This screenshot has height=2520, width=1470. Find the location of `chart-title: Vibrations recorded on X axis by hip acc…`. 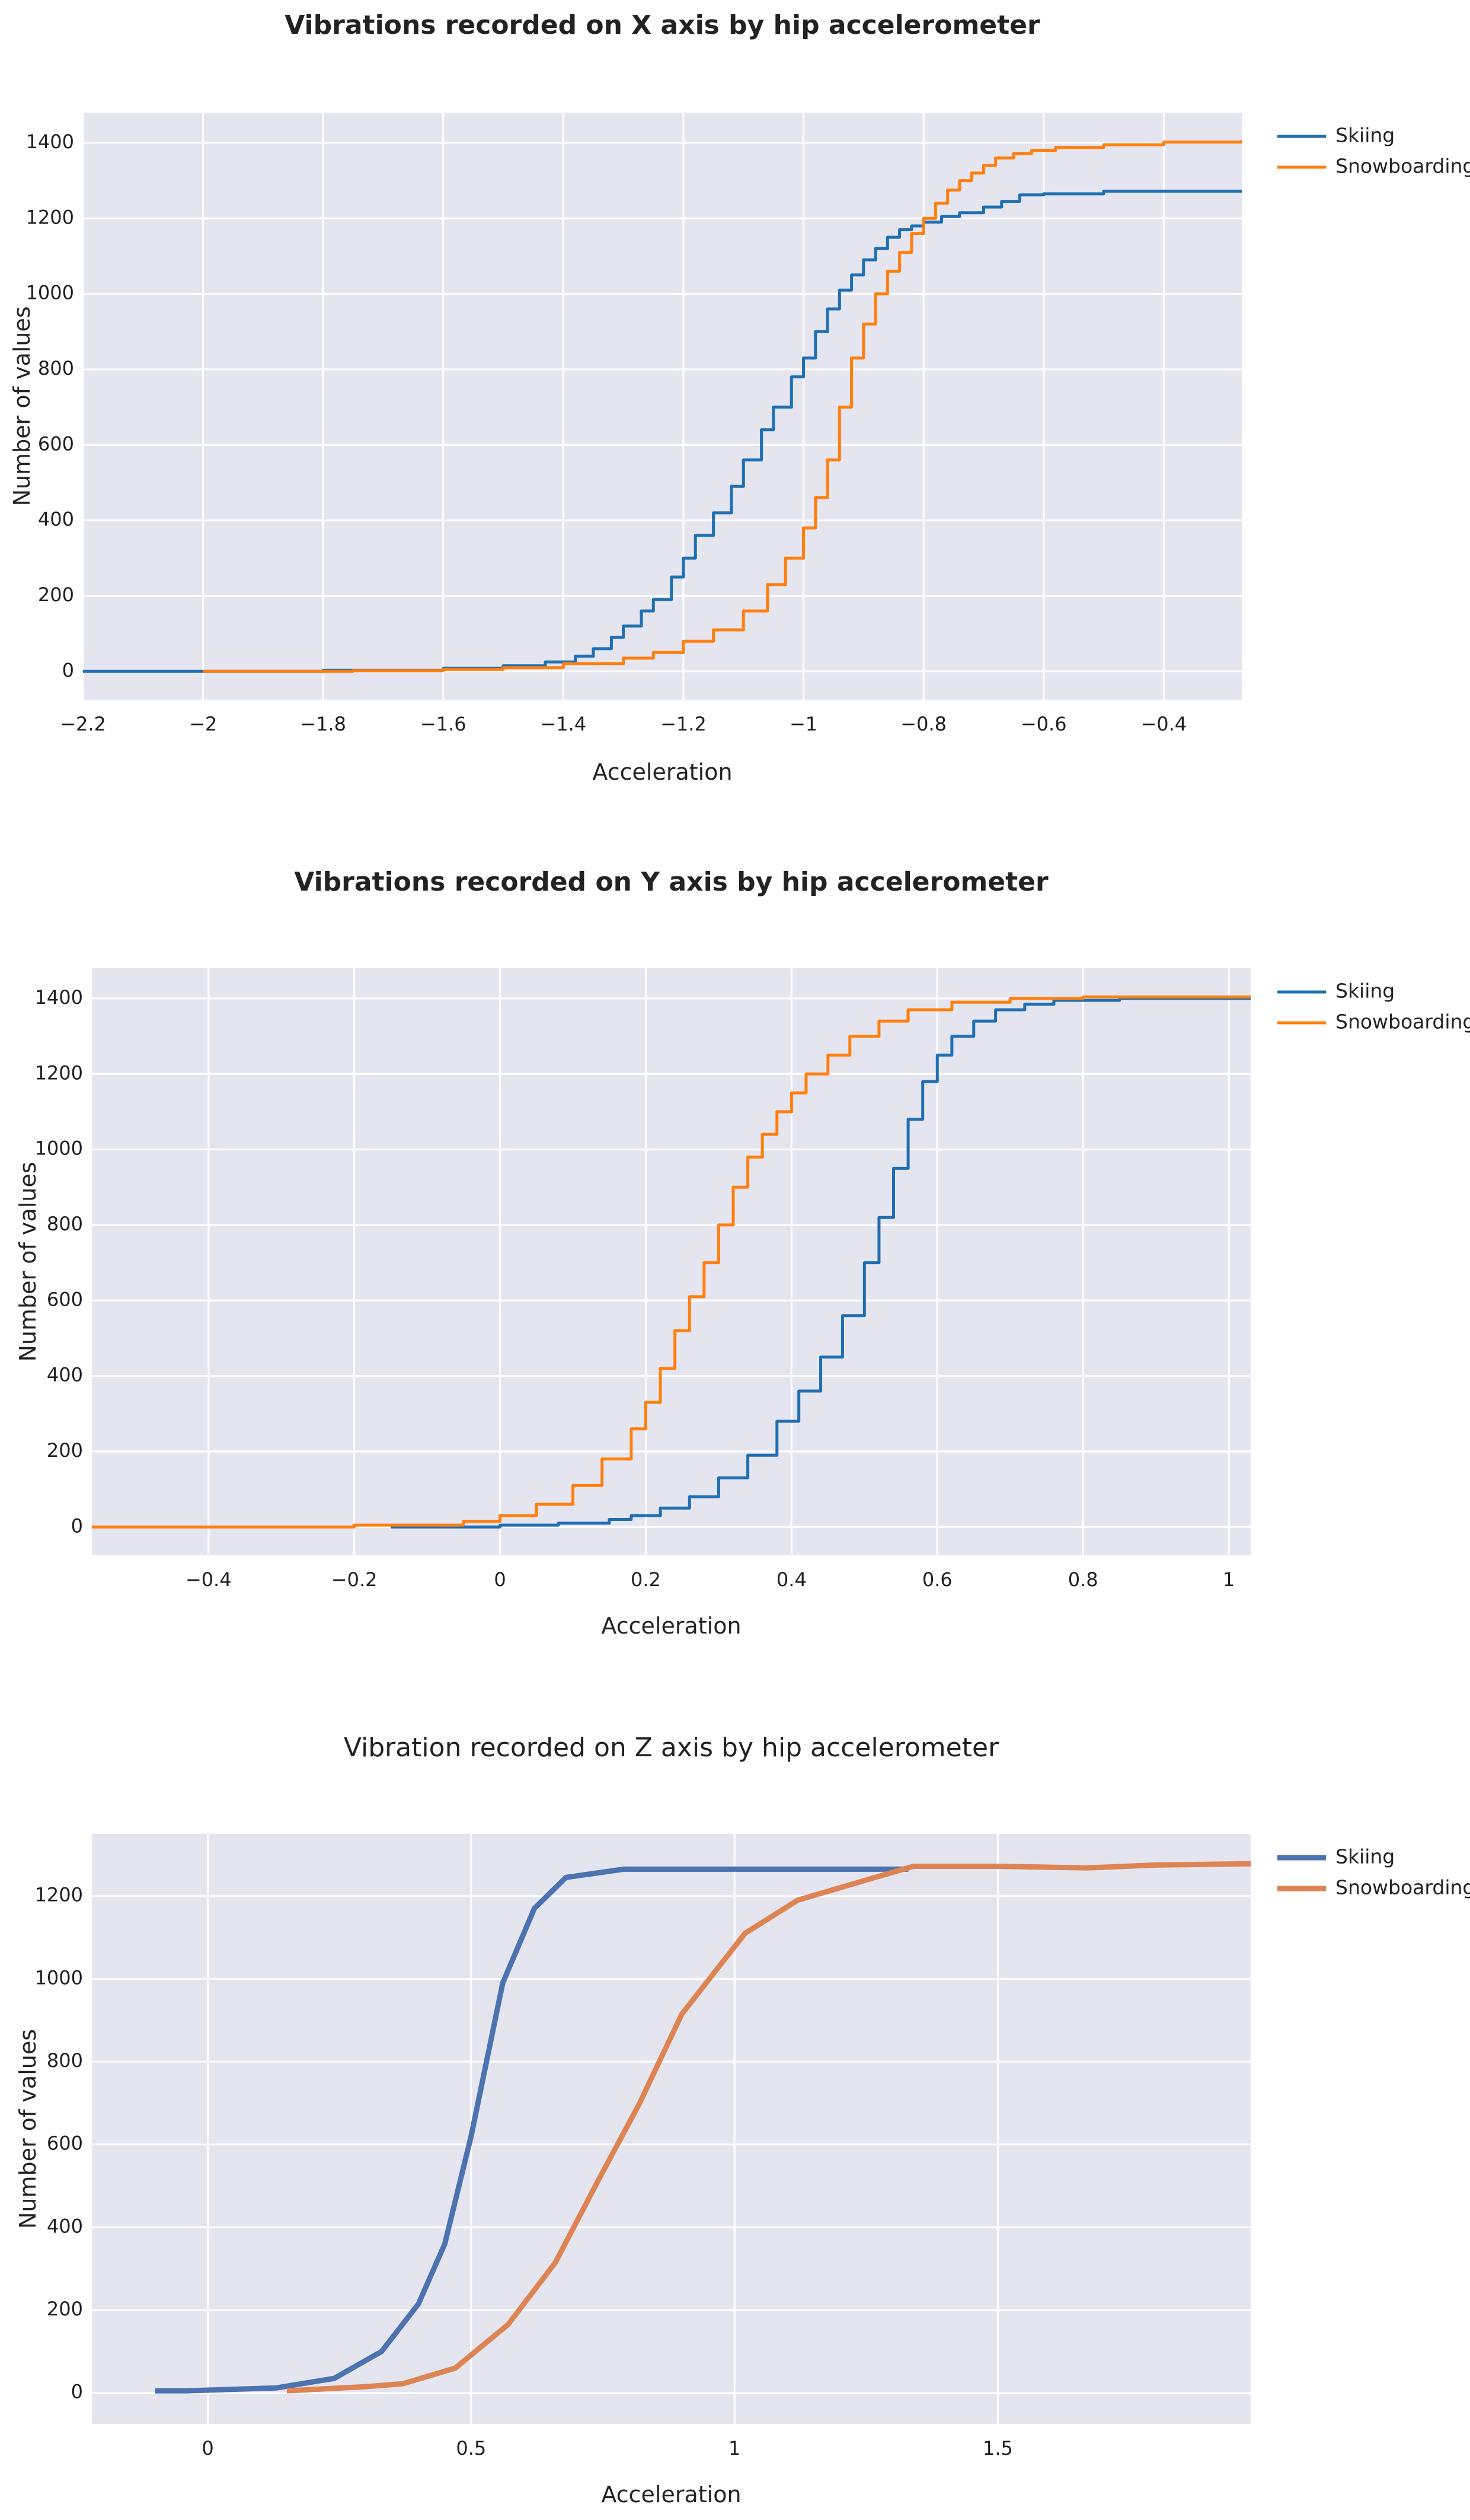

chart-title: Vibrations recorded on X axis by hip acc… is located at coordinates (663, 25).